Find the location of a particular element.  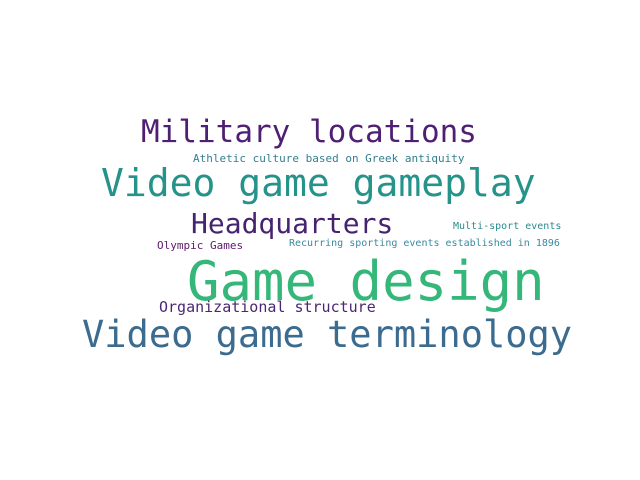

word-olympic-games: Olympic Games is located at coordinates (200, 245).